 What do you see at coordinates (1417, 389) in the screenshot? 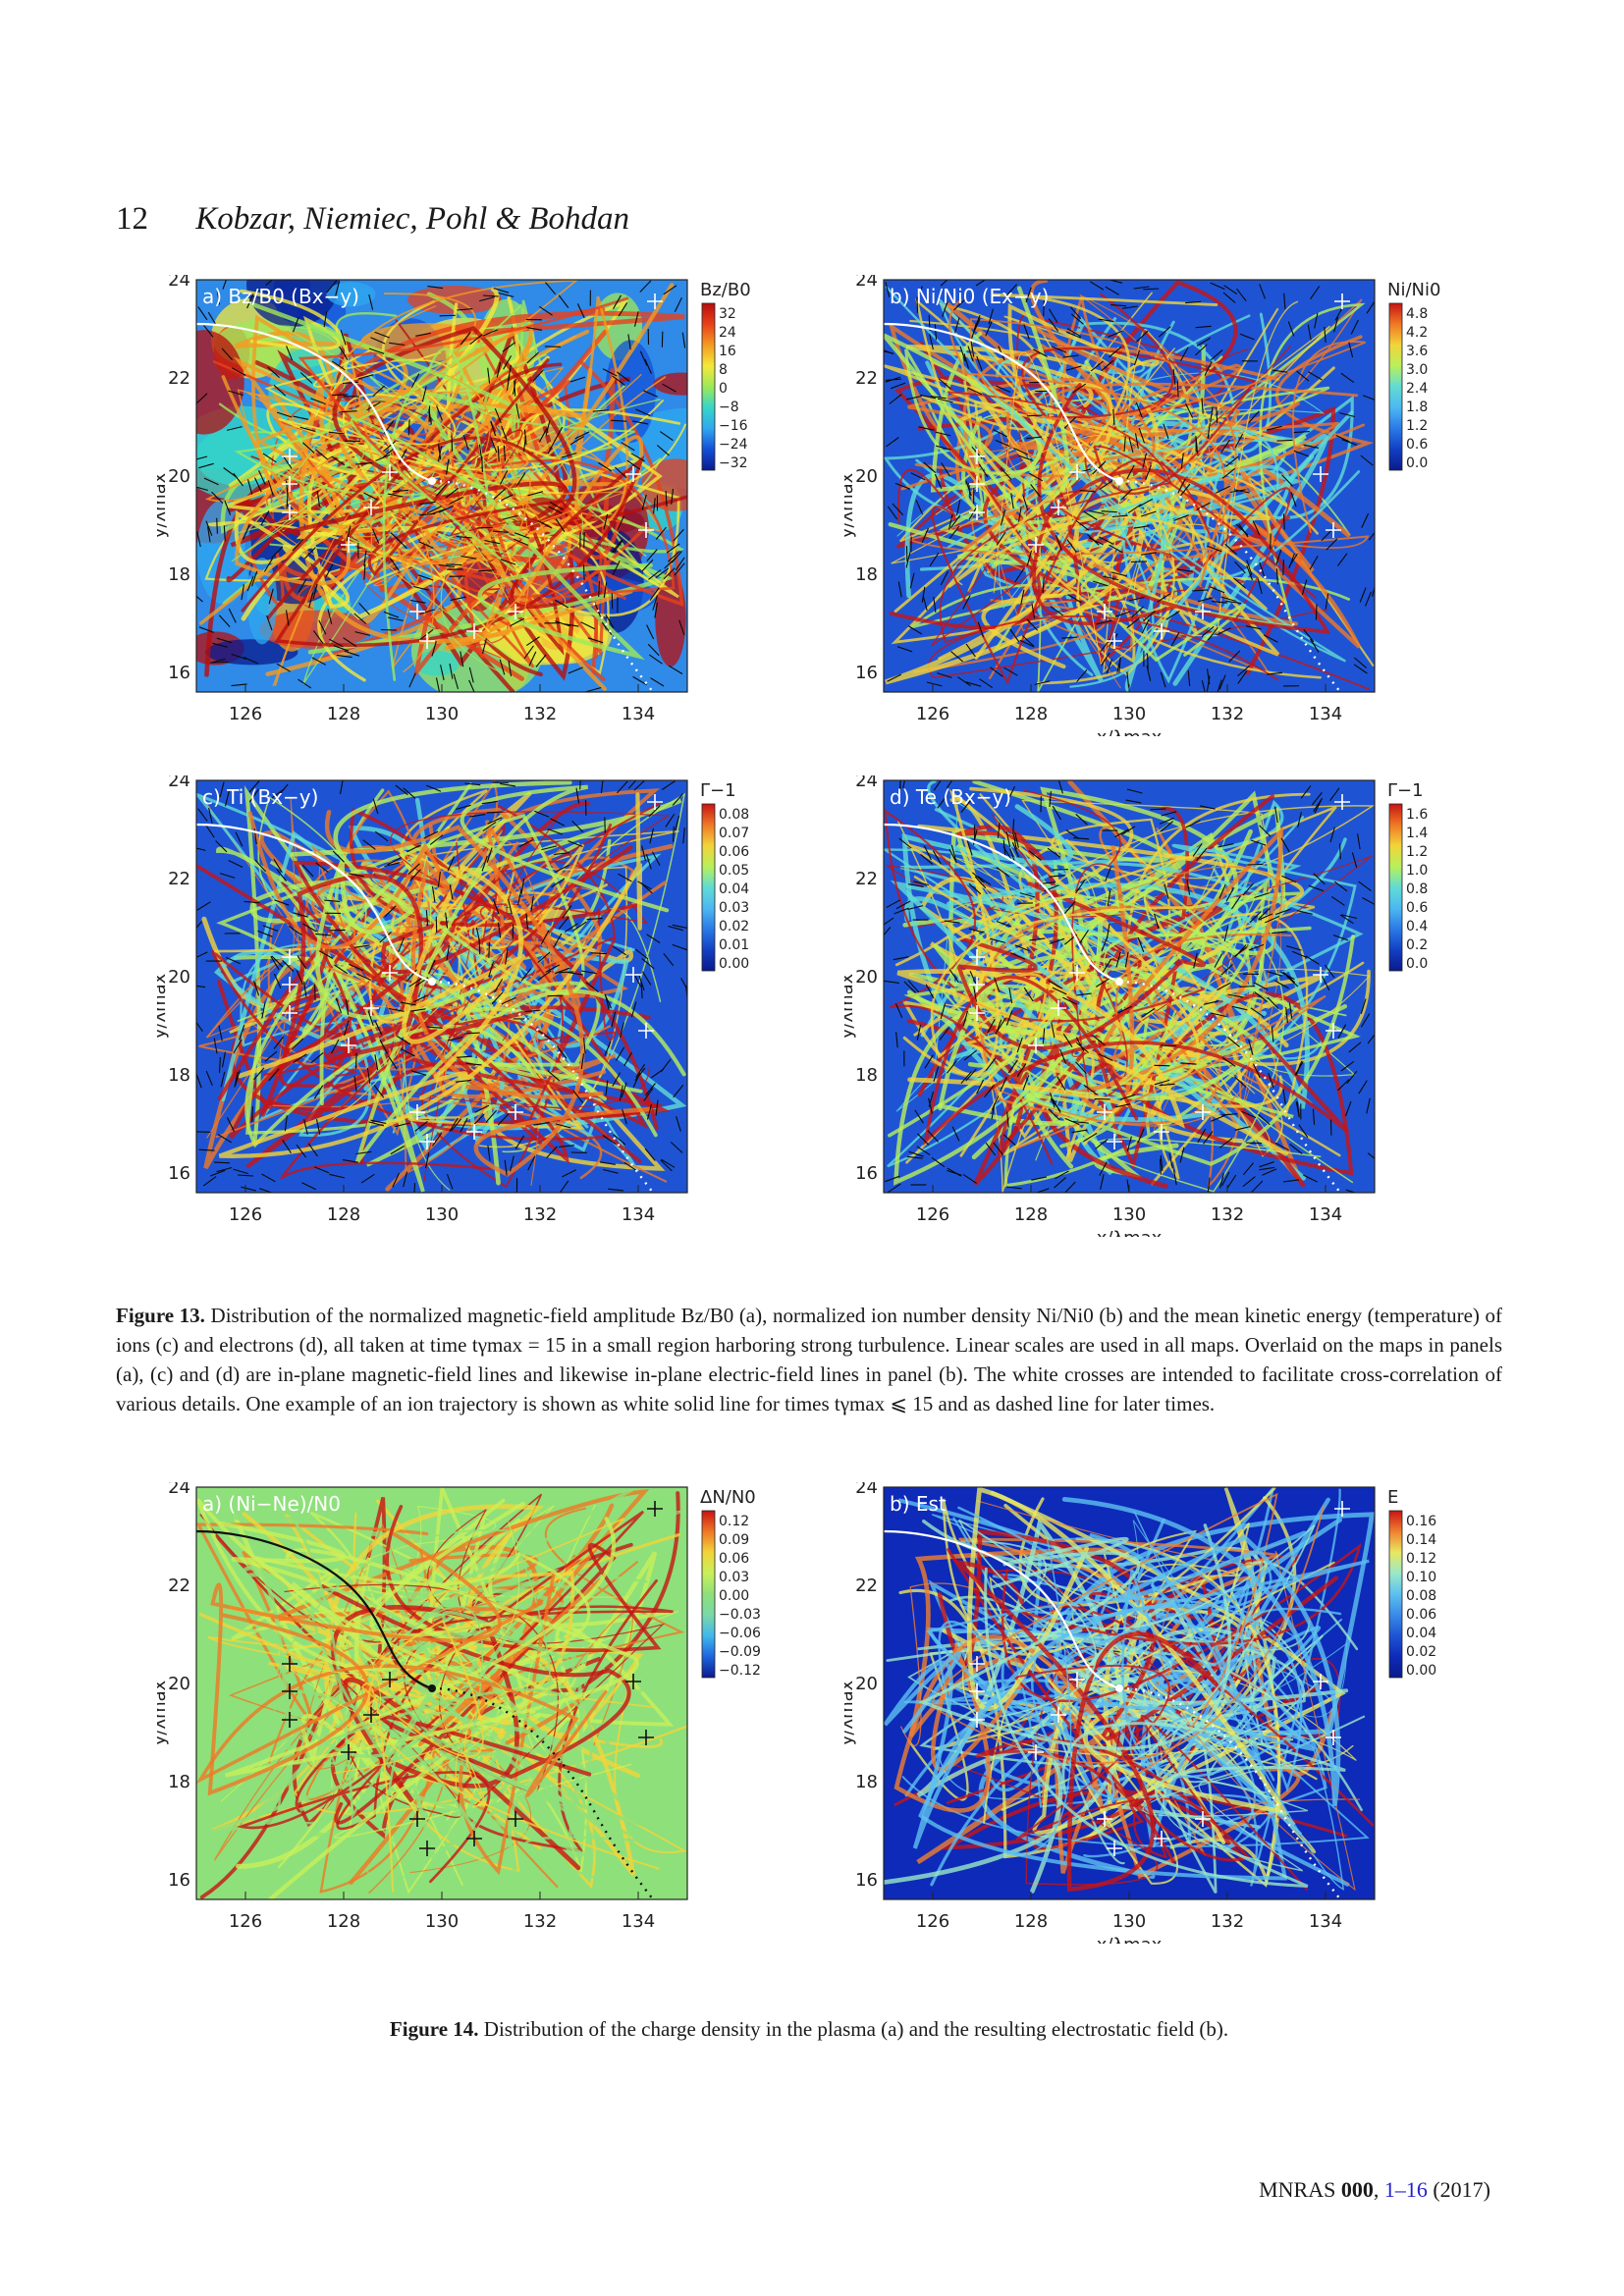
I see `colorbar-tick-label: 2.4` at bounding box center [1417, 389].